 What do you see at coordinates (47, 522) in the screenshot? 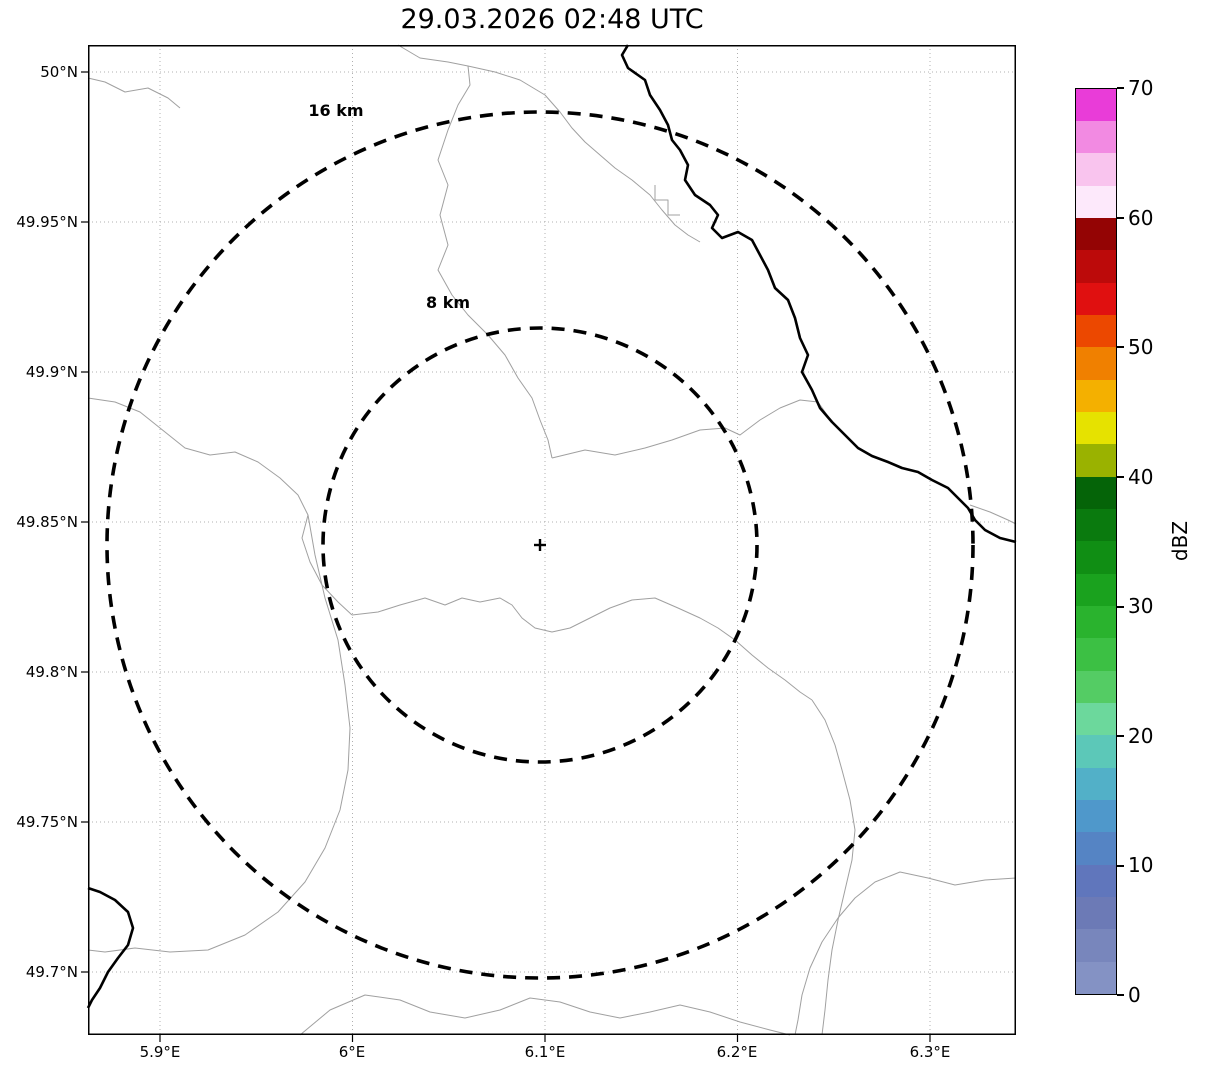
I see `y-tick-label: 49.85°N` at bounding box center [47, 522].